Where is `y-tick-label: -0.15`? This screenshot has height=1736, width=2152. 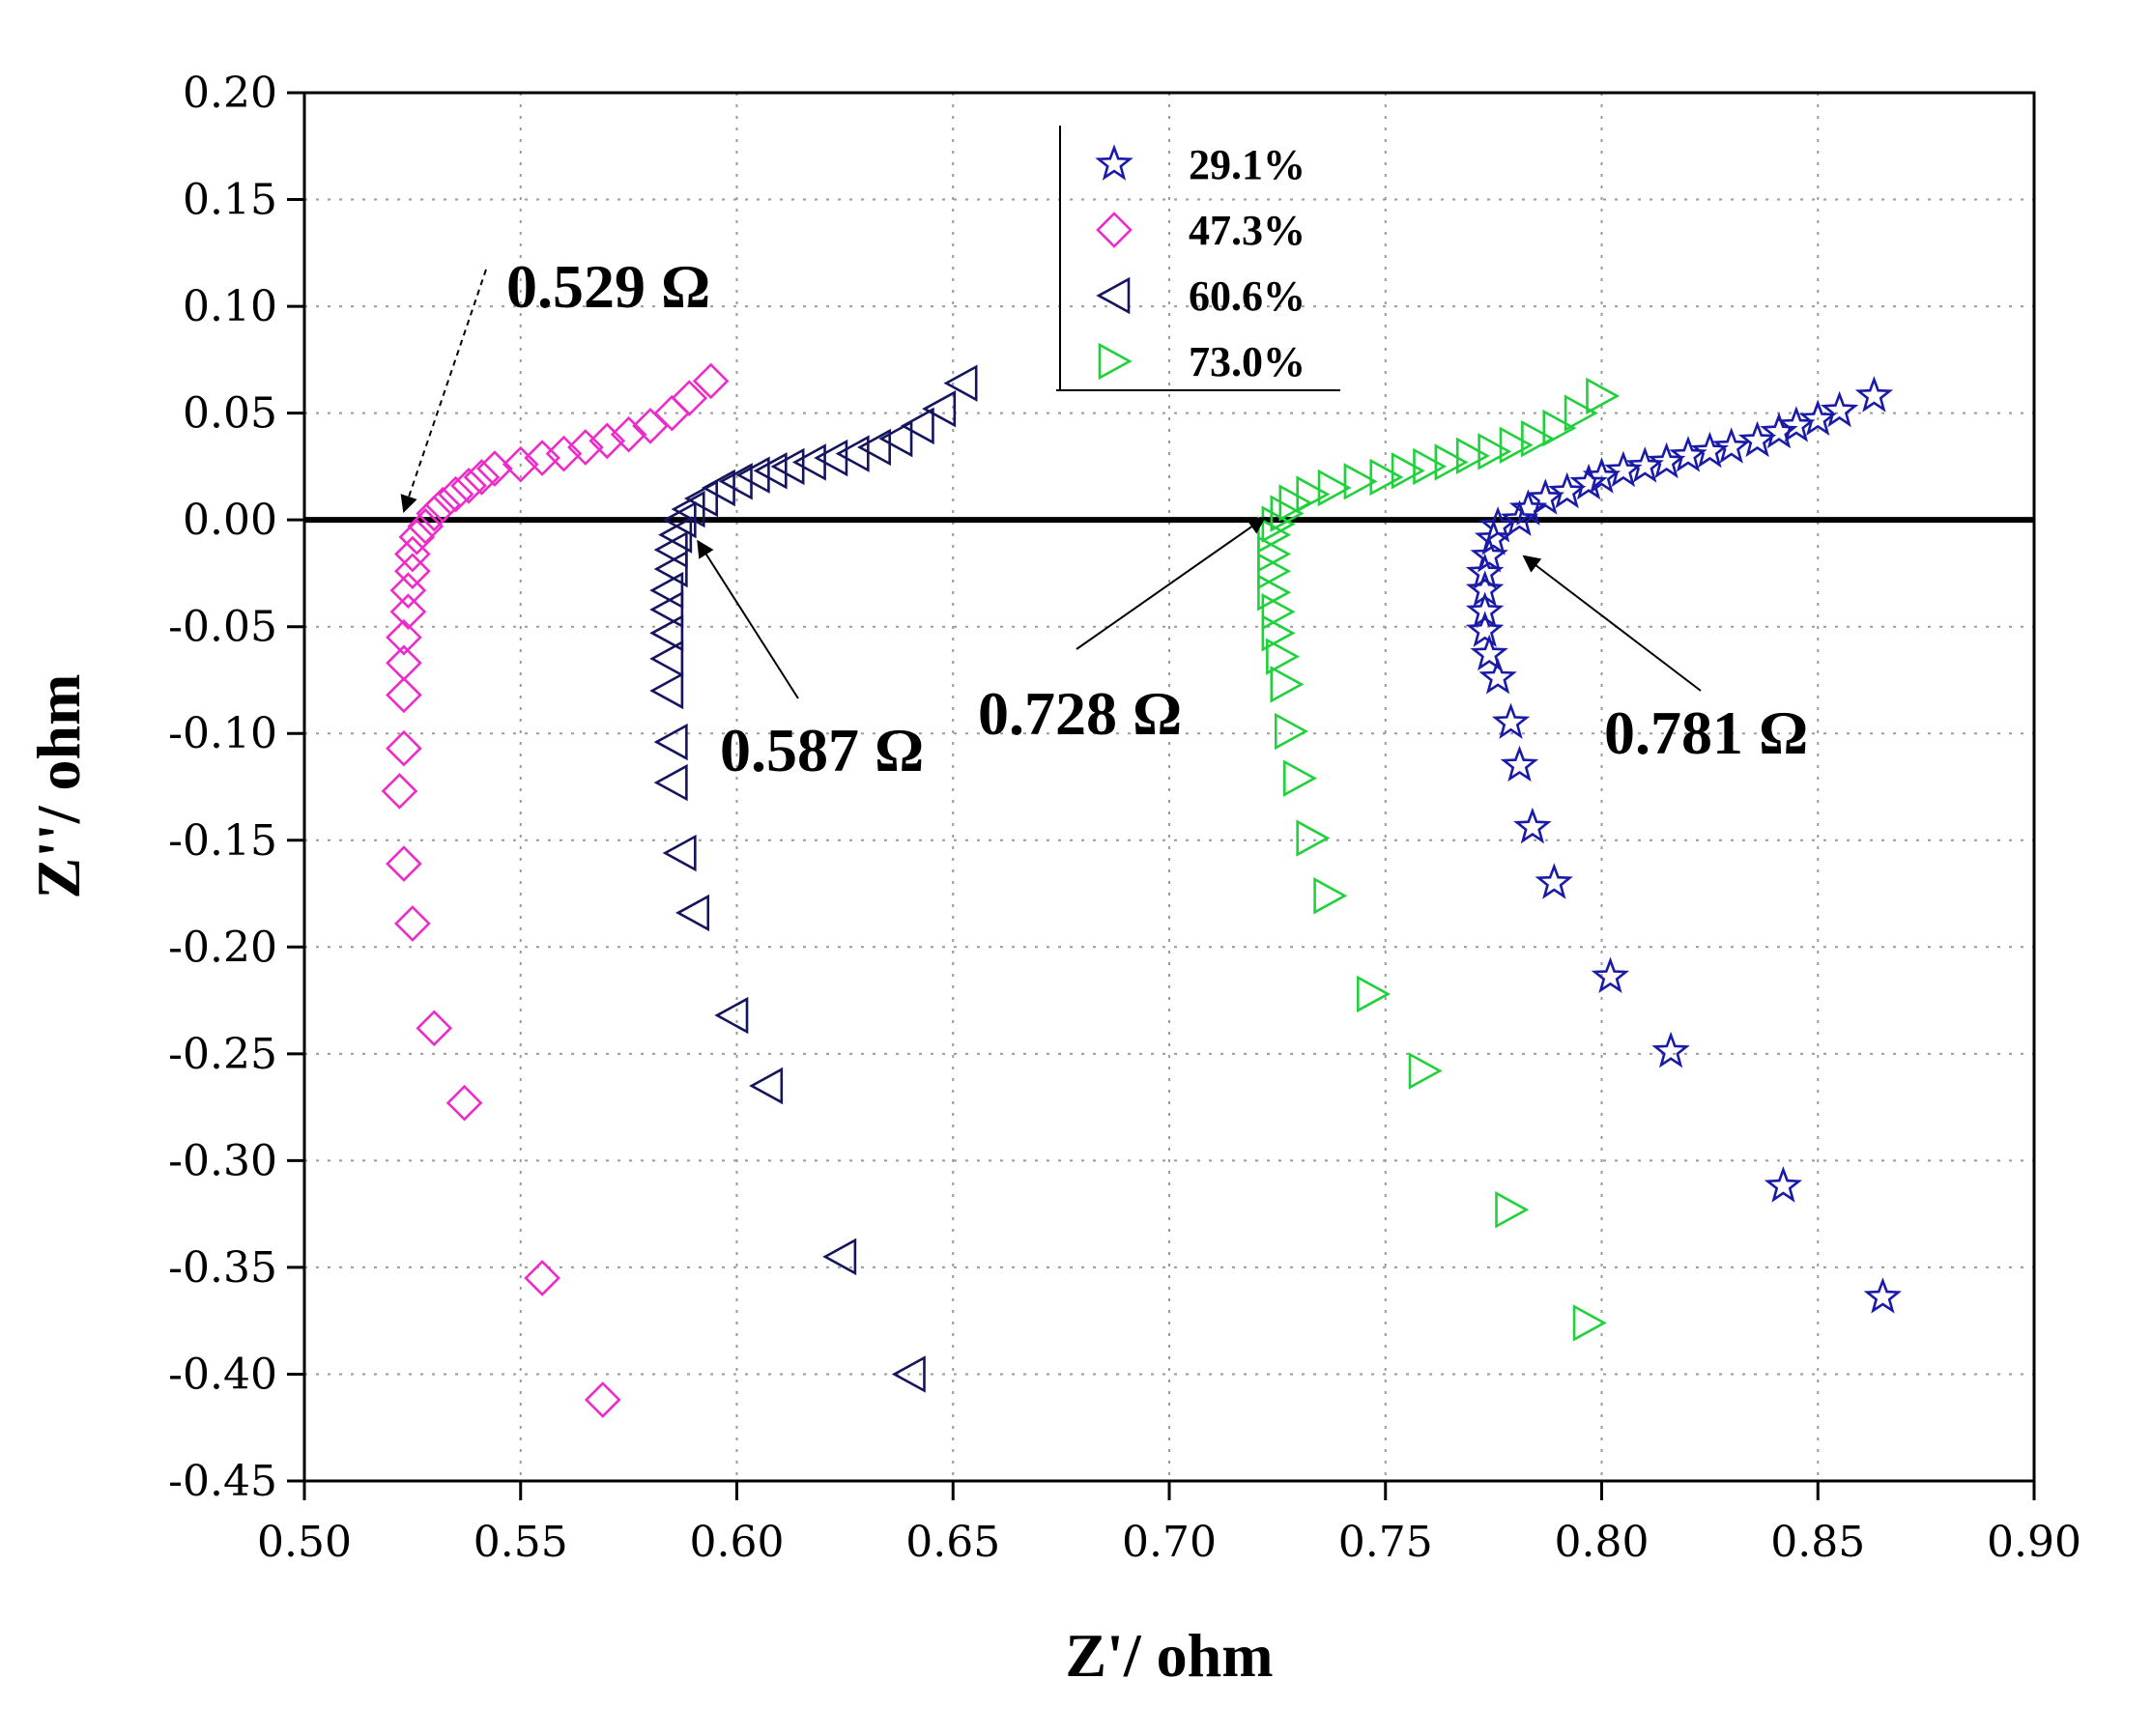
y-tick-label: -0.15 is located at coordinates (222, 841).